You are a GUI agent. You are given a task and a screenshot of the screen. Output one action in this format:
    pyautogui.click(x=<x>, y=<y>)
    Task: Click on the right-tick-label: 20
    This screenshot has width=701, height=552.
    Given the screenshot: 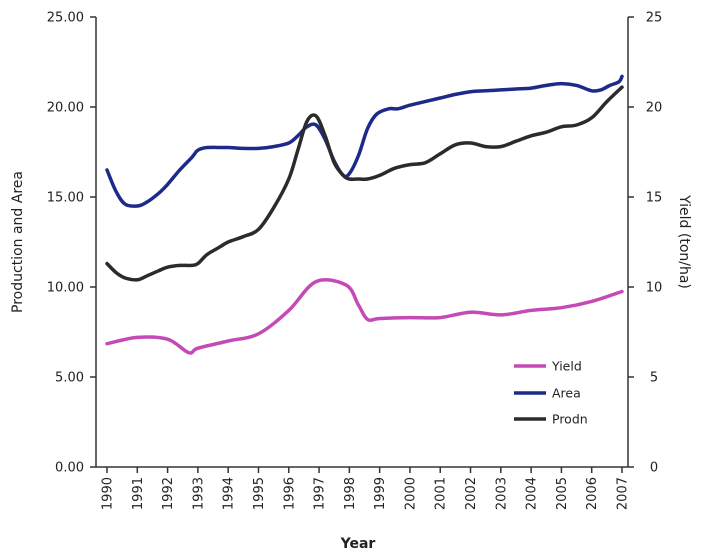 What is the action you would take?
    pyautogui.click(x=654, y=108)
    